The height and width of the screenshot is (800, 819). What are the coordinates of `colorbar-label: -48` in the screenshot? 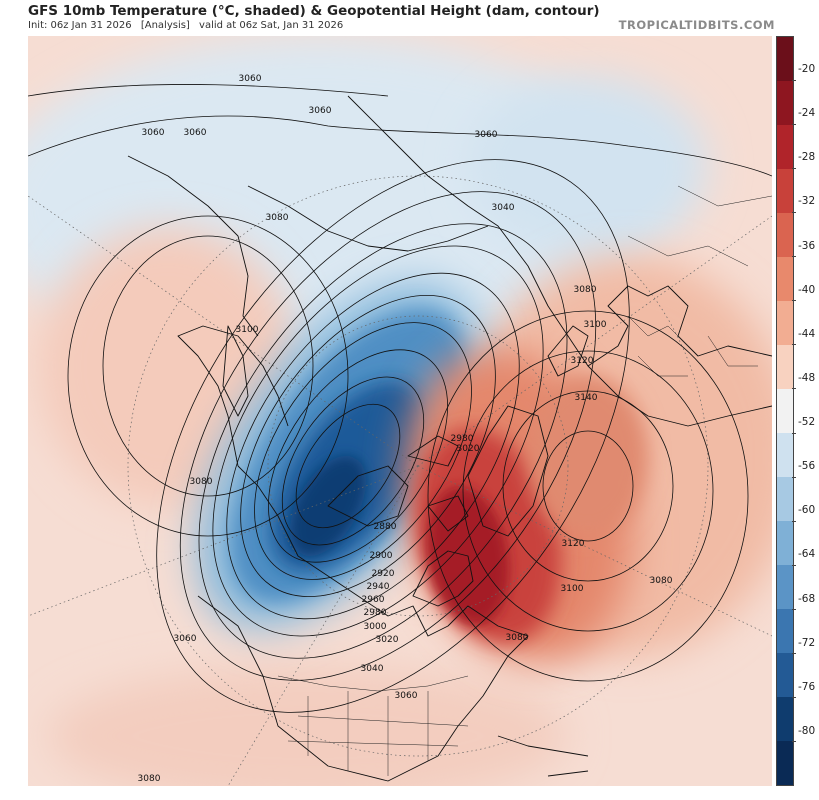 It's located at (807, 377).